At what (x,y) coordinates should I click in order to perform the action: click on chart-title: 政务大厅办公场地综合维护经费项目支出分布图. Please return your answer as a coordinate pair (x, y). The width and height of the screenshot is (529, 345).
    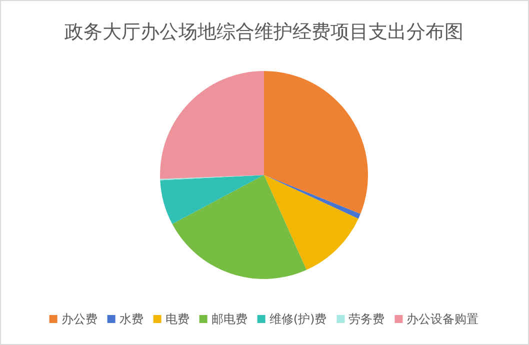
    Looking at the image, I should click on (264, 32).